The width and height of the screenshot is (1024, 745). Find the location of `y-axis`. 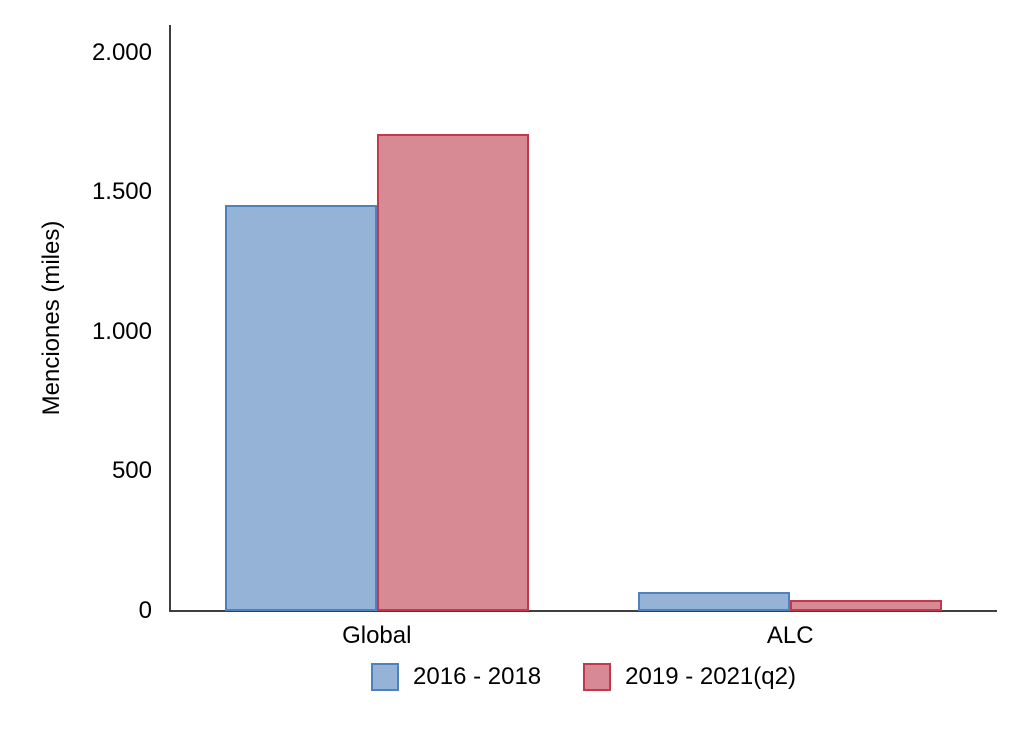

y-axis is located at coordinates (170, 318).